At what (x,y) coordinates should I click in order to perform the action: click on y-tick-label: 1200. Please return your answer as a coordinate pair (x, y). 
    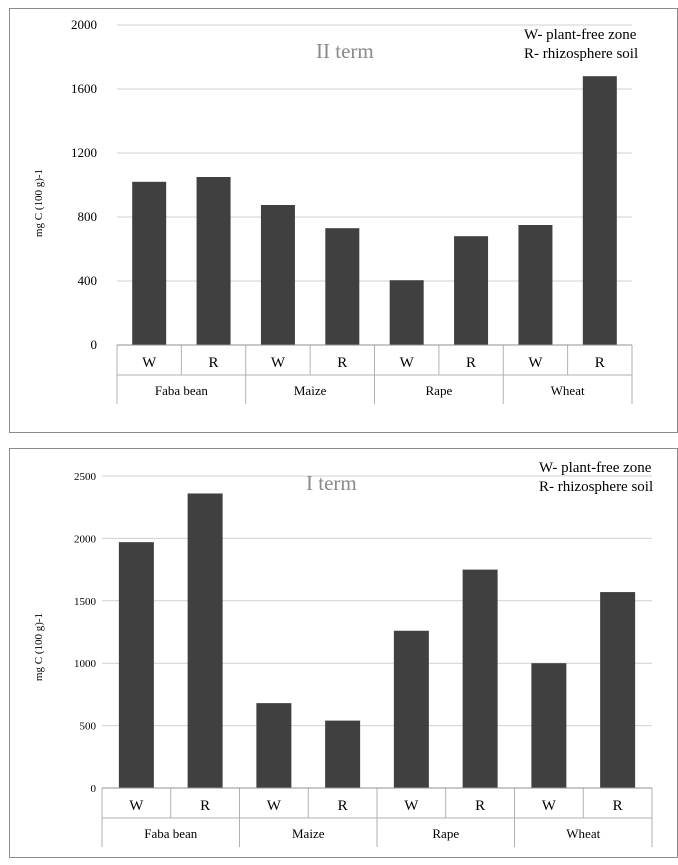
    Looking at the image, I should click on (84, 152).